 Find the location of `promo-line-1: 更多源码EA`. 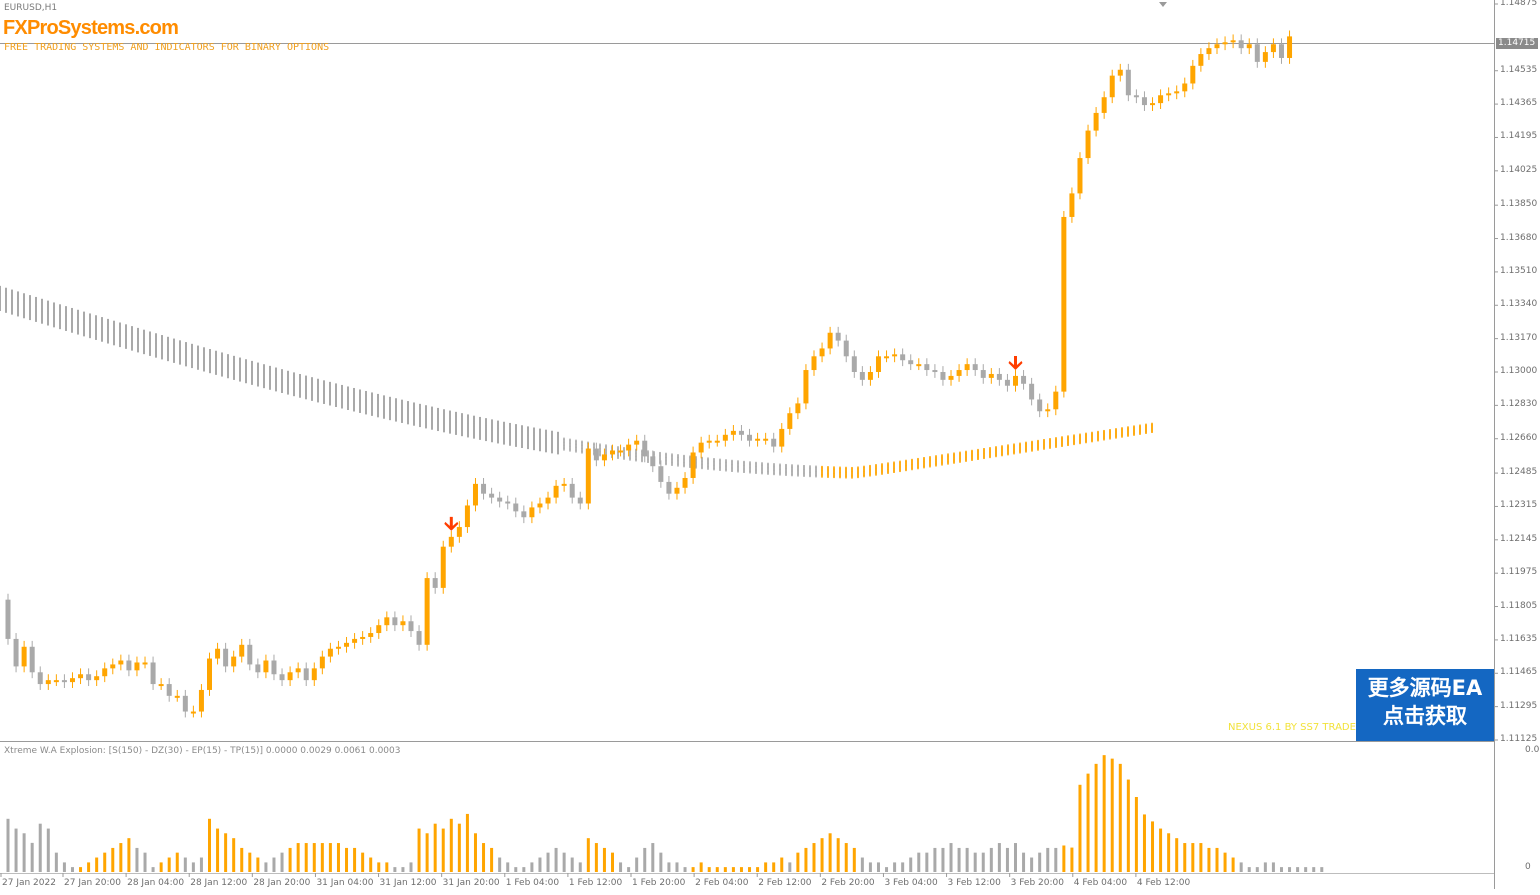

promo-line-1: 更多源码EA is located at coordinates (1425, 688).